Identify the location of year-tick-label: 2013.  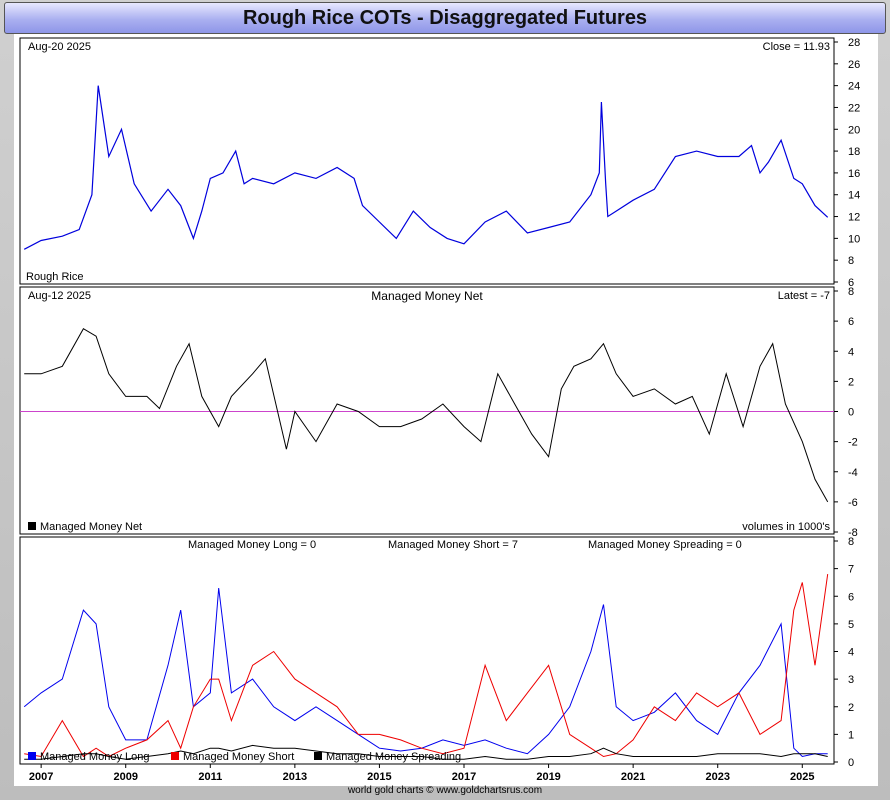
(295, 777).